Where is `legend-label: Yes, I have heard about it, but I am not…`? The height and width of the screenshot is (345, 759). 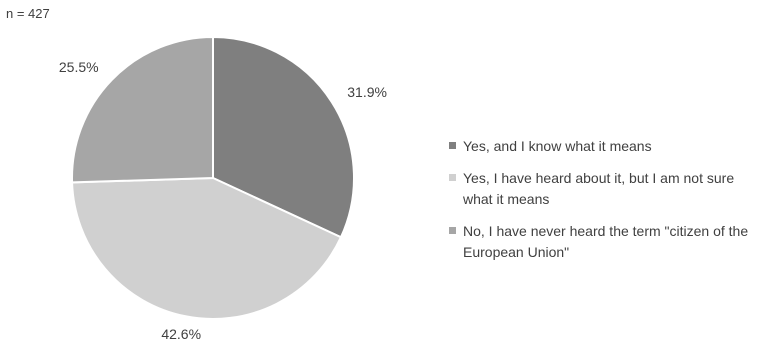 legend-label: Yes, I have heard about it, but I am not… is located at coordinates (599, 188).